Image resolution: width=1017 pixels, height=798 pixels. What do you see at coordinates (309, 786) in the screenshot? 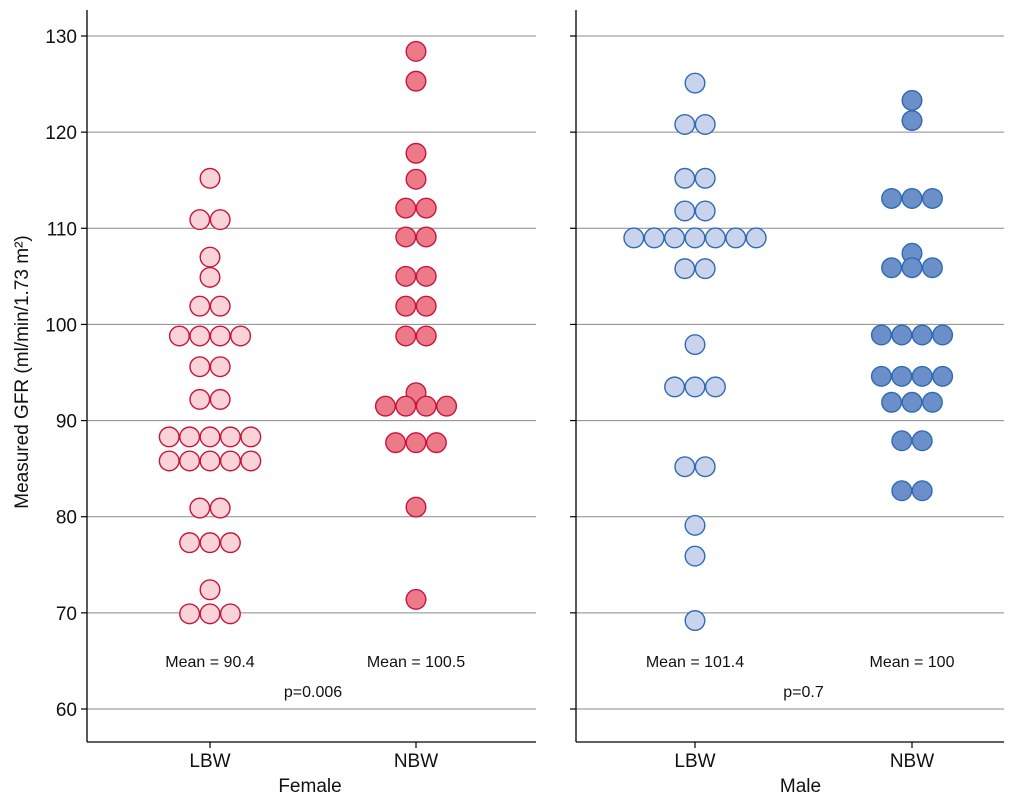
I see `panel-label: Female` at bounding box center [309, 786].